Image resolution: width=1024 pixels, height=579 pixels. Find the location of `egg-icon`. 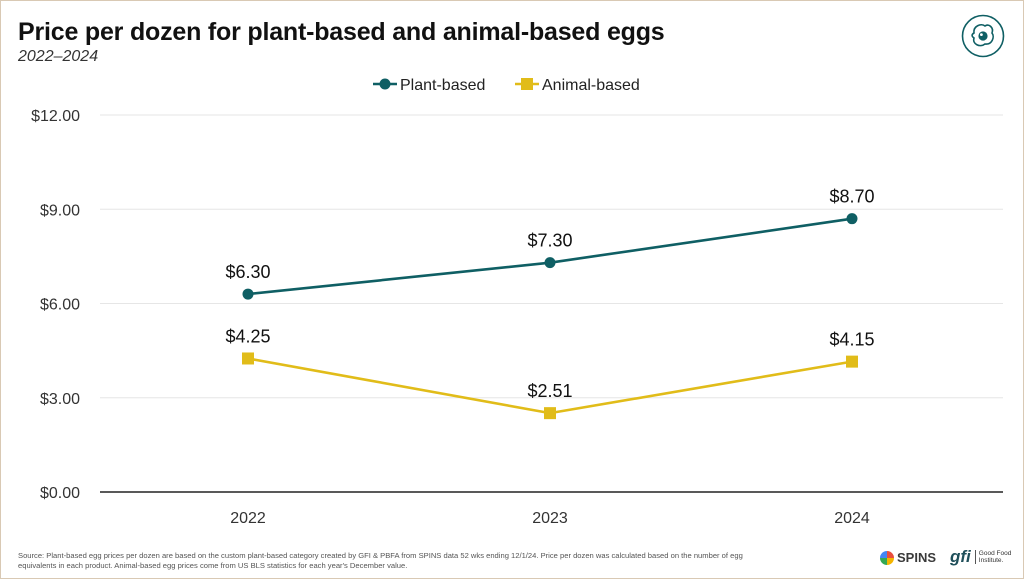

egg-icon is located at coordinates (983, 36).